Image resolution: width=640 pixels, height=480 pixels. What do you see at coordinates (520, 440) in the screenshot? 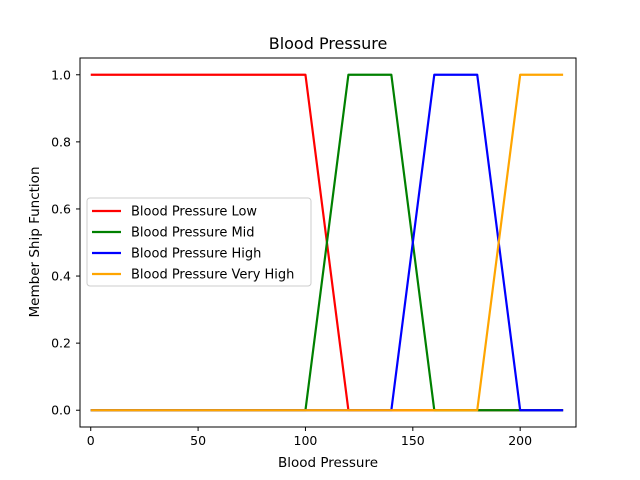
I see `x-tick-label: 200` at bounding box center [520, 440].